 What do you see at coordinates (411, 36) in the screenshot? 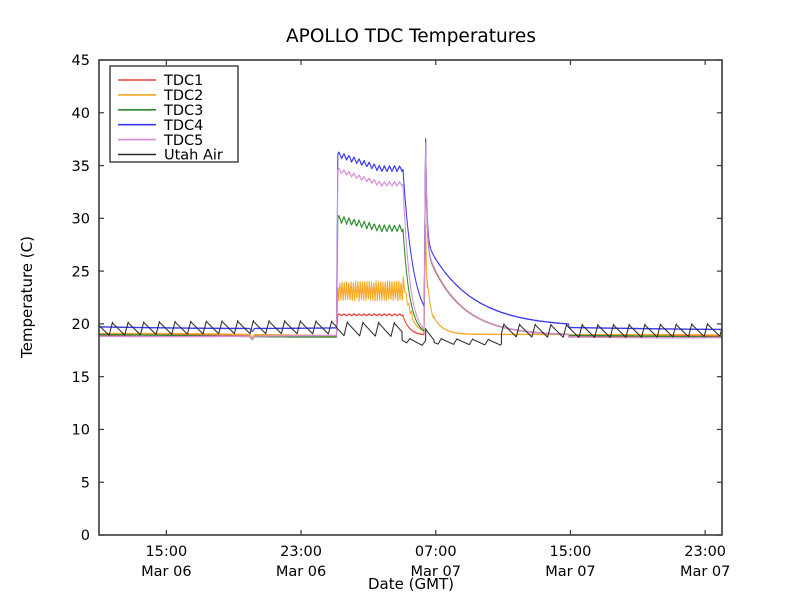
I see `chart-title: APOLLO TDC Temperatures` at bounding box center [411, 36].